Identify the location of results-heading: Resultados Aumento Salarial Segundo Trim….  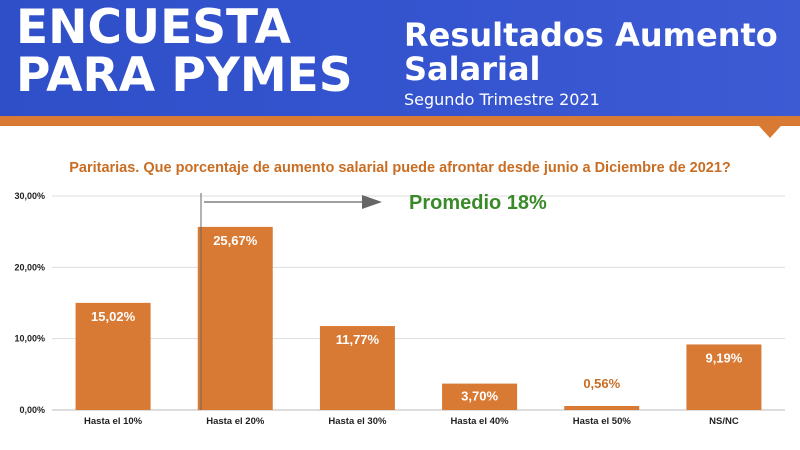
(591, 64).